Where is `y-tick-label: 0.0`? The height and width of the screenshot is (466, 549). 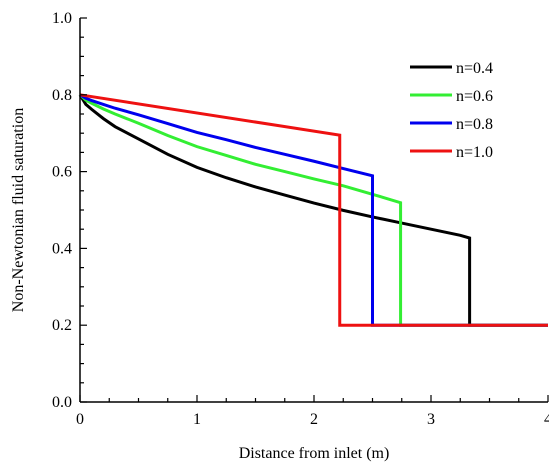 y-tick-label: 0.0 is located at coordinates (62, 402).